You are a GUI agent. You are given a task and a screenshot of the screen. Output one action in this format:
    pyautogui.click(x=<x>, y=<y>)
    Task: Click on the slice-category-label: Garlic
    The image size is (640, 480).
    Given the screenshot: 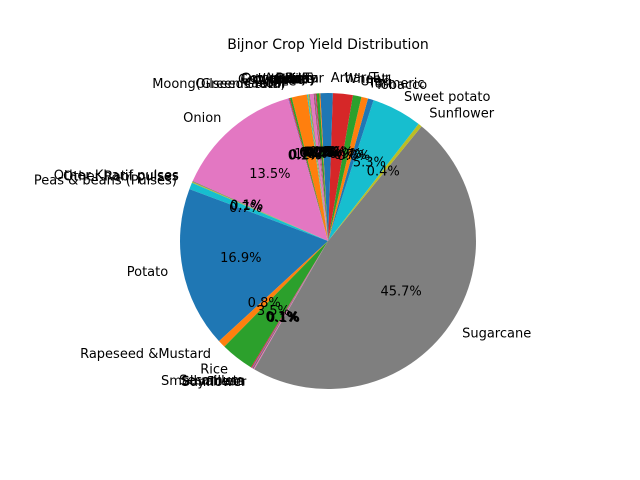 What is the action you would take?
    pyautogui.click(x=294, y=79)
    